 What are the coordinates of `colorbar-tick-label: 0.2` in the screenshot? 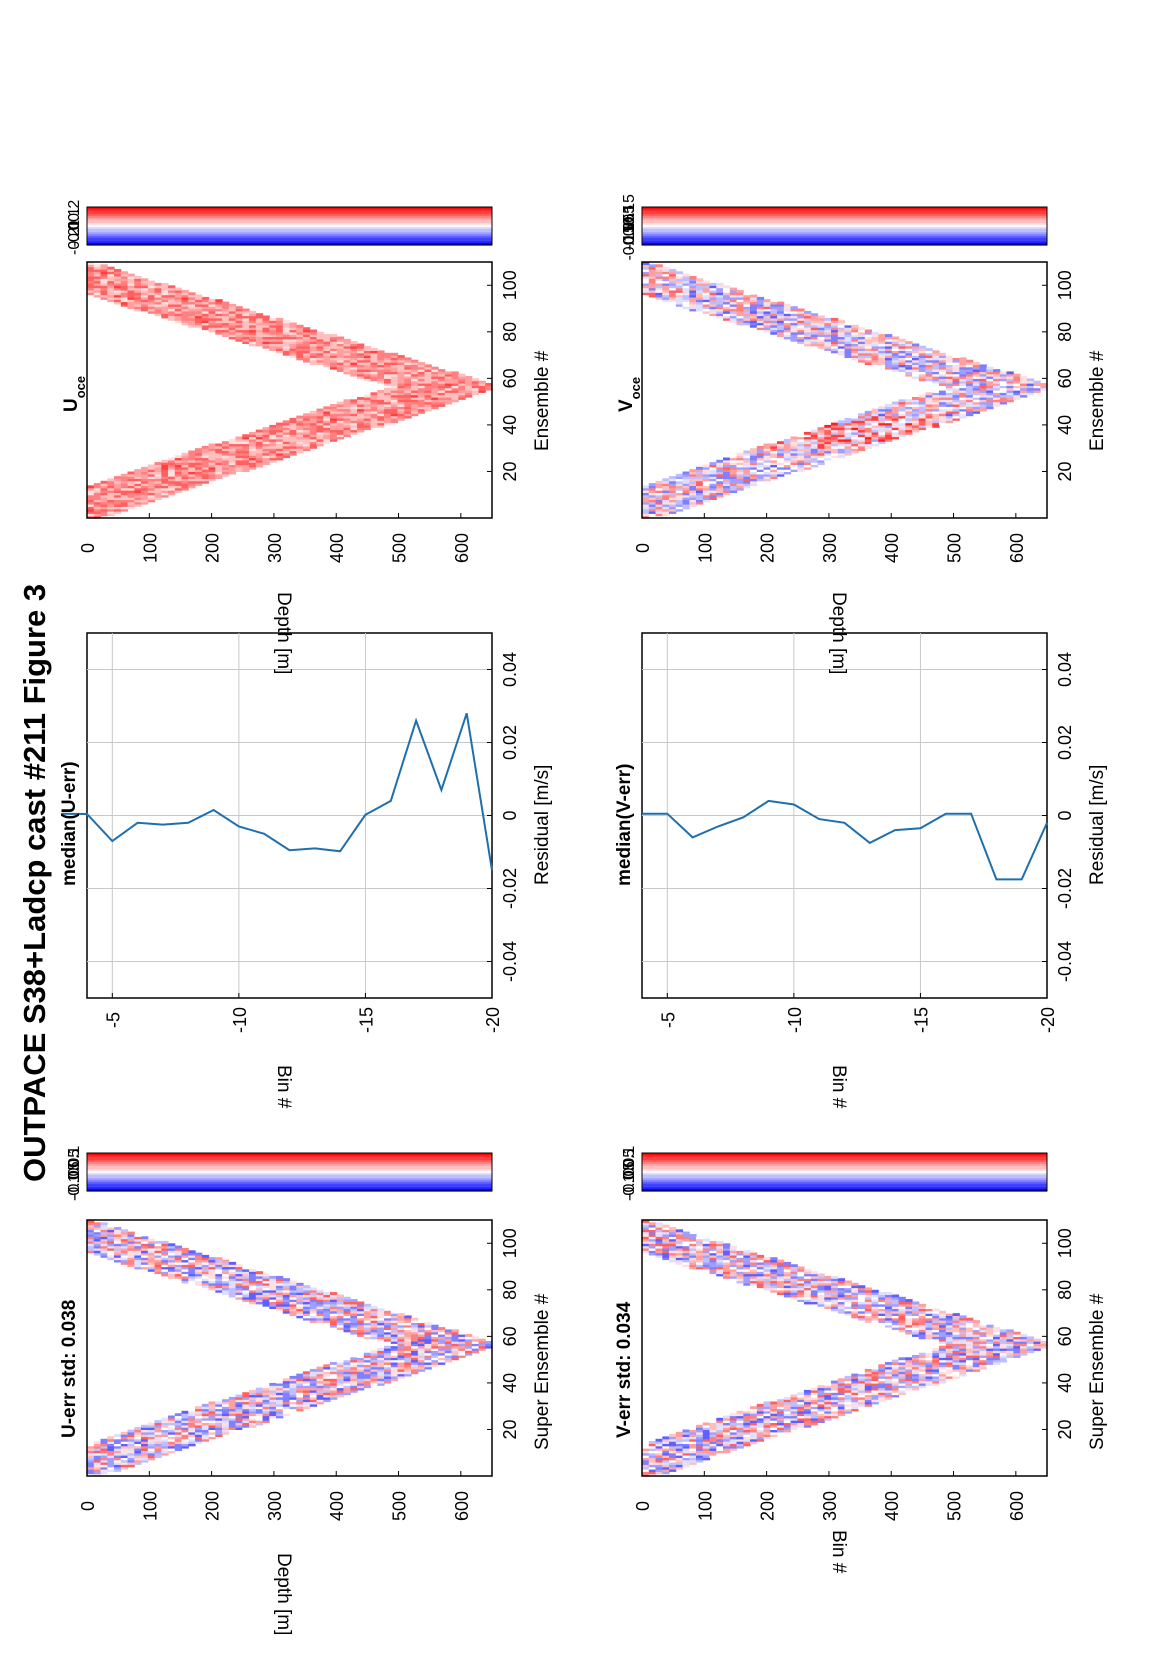 It's located at (74, 211).